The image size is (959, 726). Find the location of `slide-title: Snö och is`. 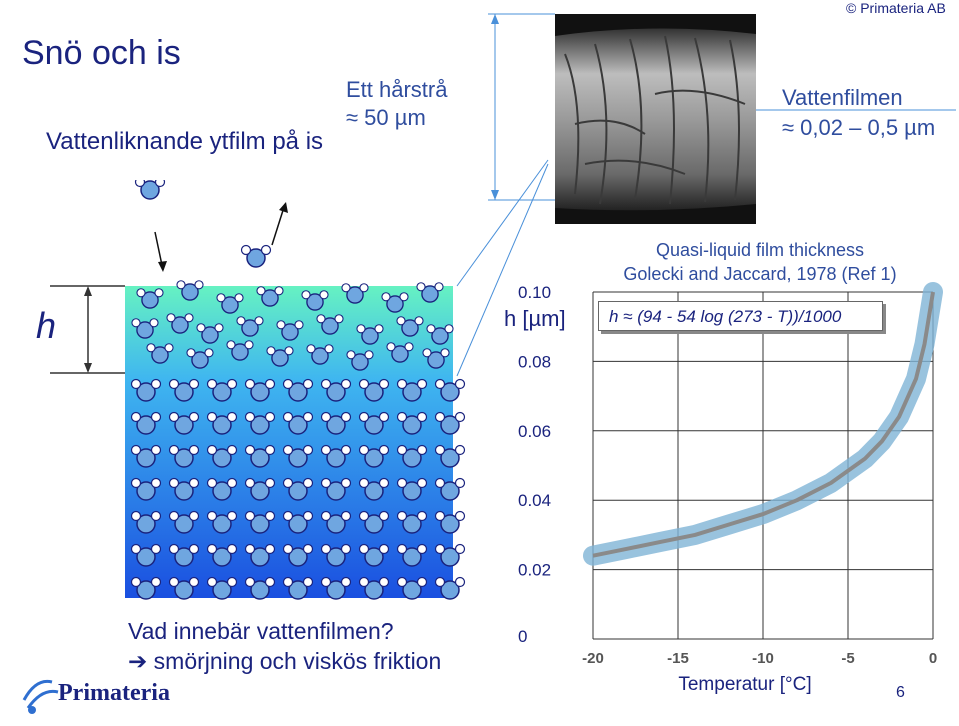

slide-title: Snö och is is located at coordinates (101, 53).